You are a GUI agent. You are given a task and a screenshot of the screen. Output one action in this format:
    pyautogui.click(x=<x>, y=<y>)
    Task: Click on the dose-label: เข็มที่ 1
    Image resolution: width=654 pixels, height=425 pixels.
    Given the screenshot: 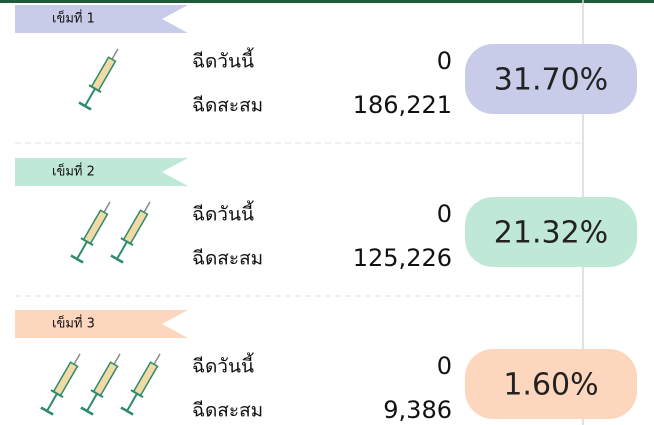 What is the action you would take?
    pyautogui.click(x=73, y=18)
    